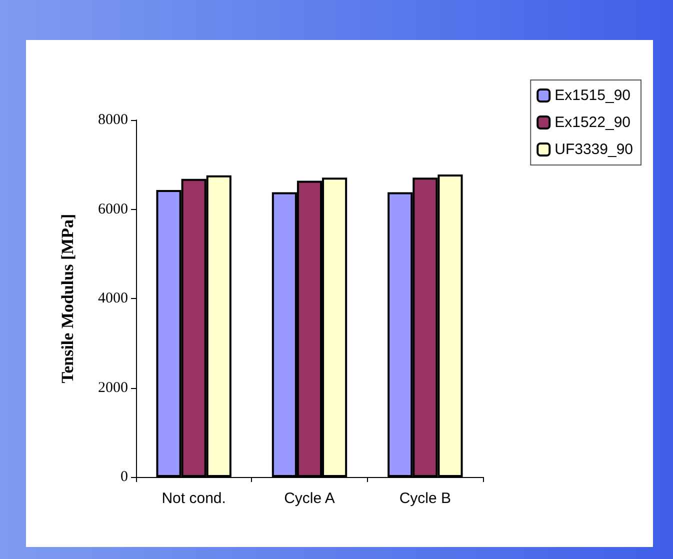  I want to click on legend-label: UF3339_90, so click(594, 149).